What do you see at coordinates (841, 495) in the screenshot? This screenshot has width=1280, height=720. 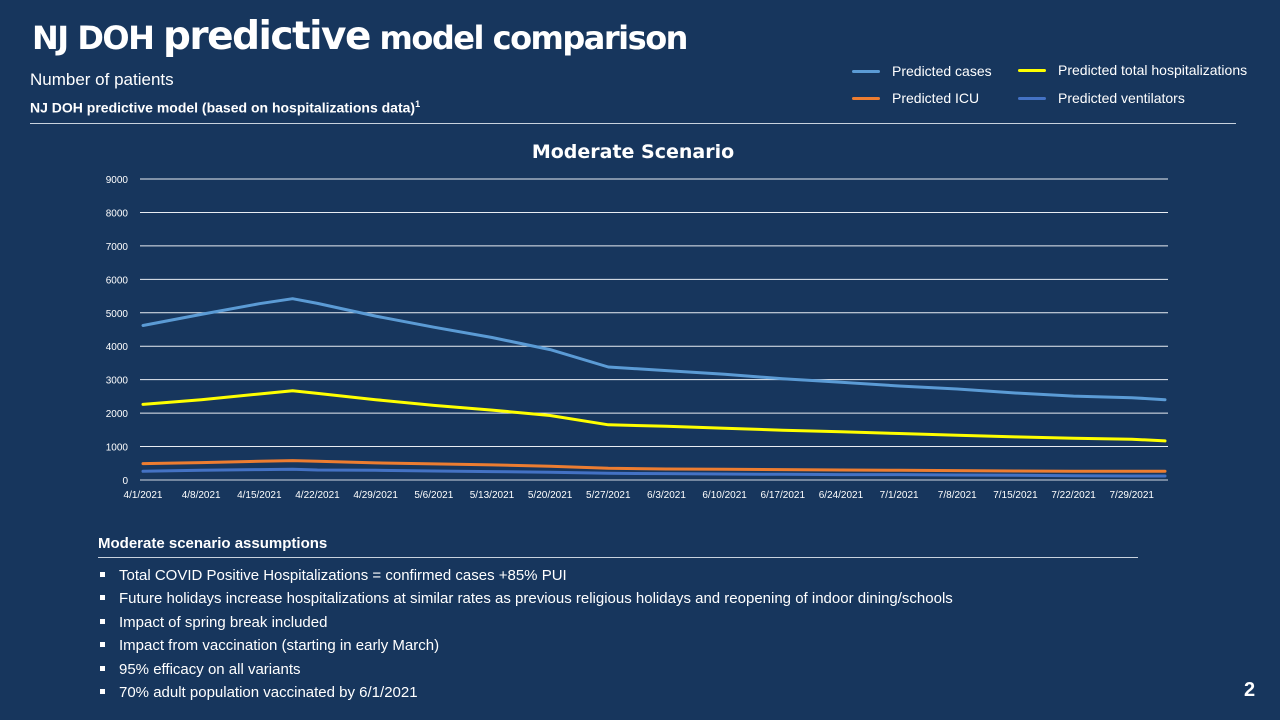 I see `x-tick-label: 6/24/2021` at bounding box center [841, 495].